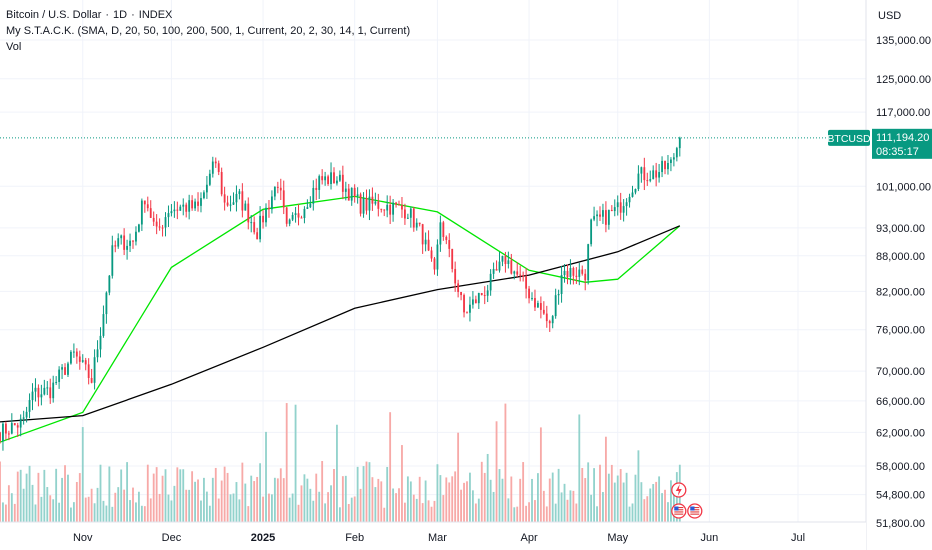 The height and width of the screenshot is (550, 932). Describe the element at coordinates (902, 138) in the screenshot. I see `last-price-label: 111,194.20` at that location.